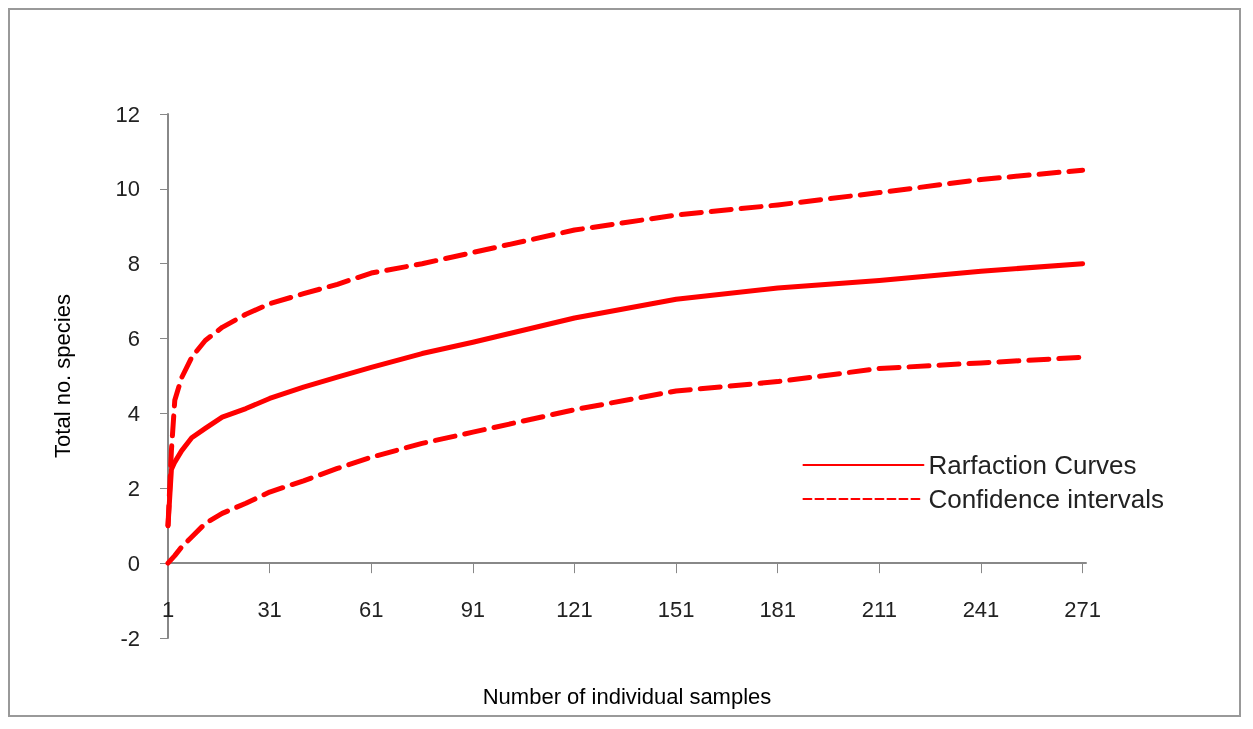 The width and height of the screenshot is (1253, 729). I want to click on x-tick-label: 151, so click(676, 609).